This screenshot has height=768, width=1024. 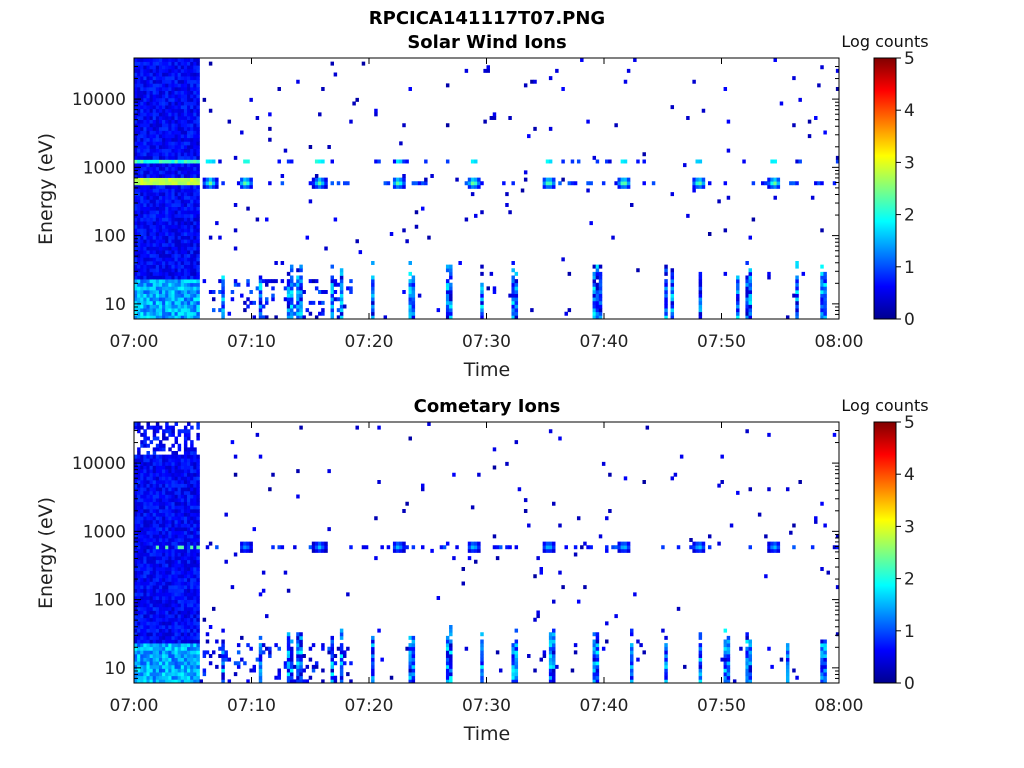 I want to click on colorbar-tick-label: 2, so click(x=909, y=580).